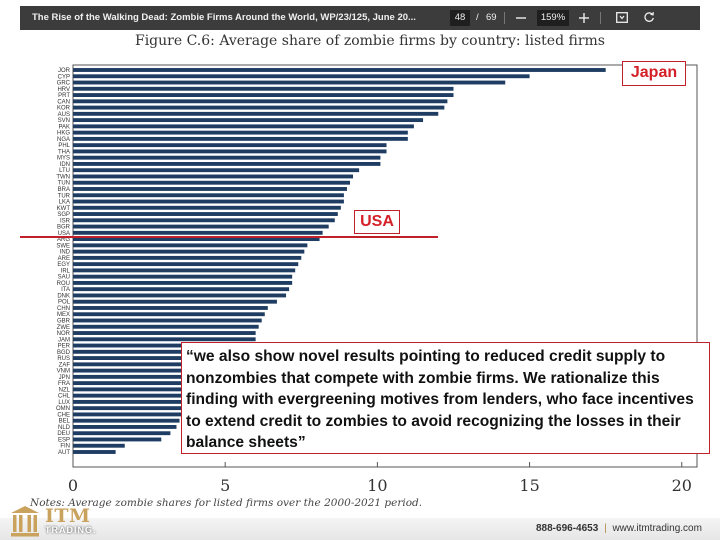  Describe the element at coordinates (229, 237) in the screenshot. I see `usa-marker-line` at that location.